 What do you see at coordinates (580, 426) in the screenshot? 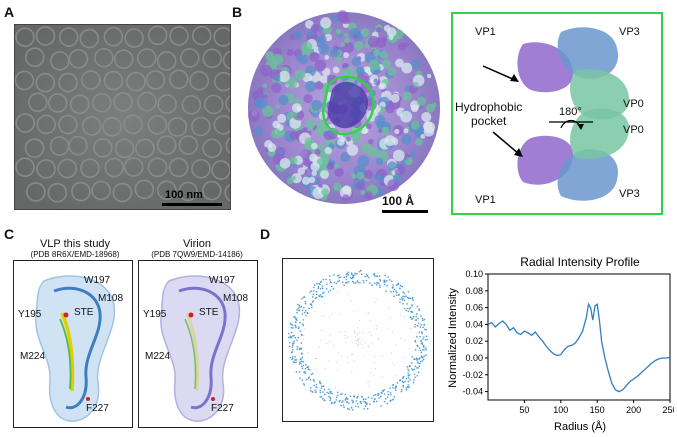
I see `chart-xlabel: Radius (Å)` at bounding box center [580, 426].